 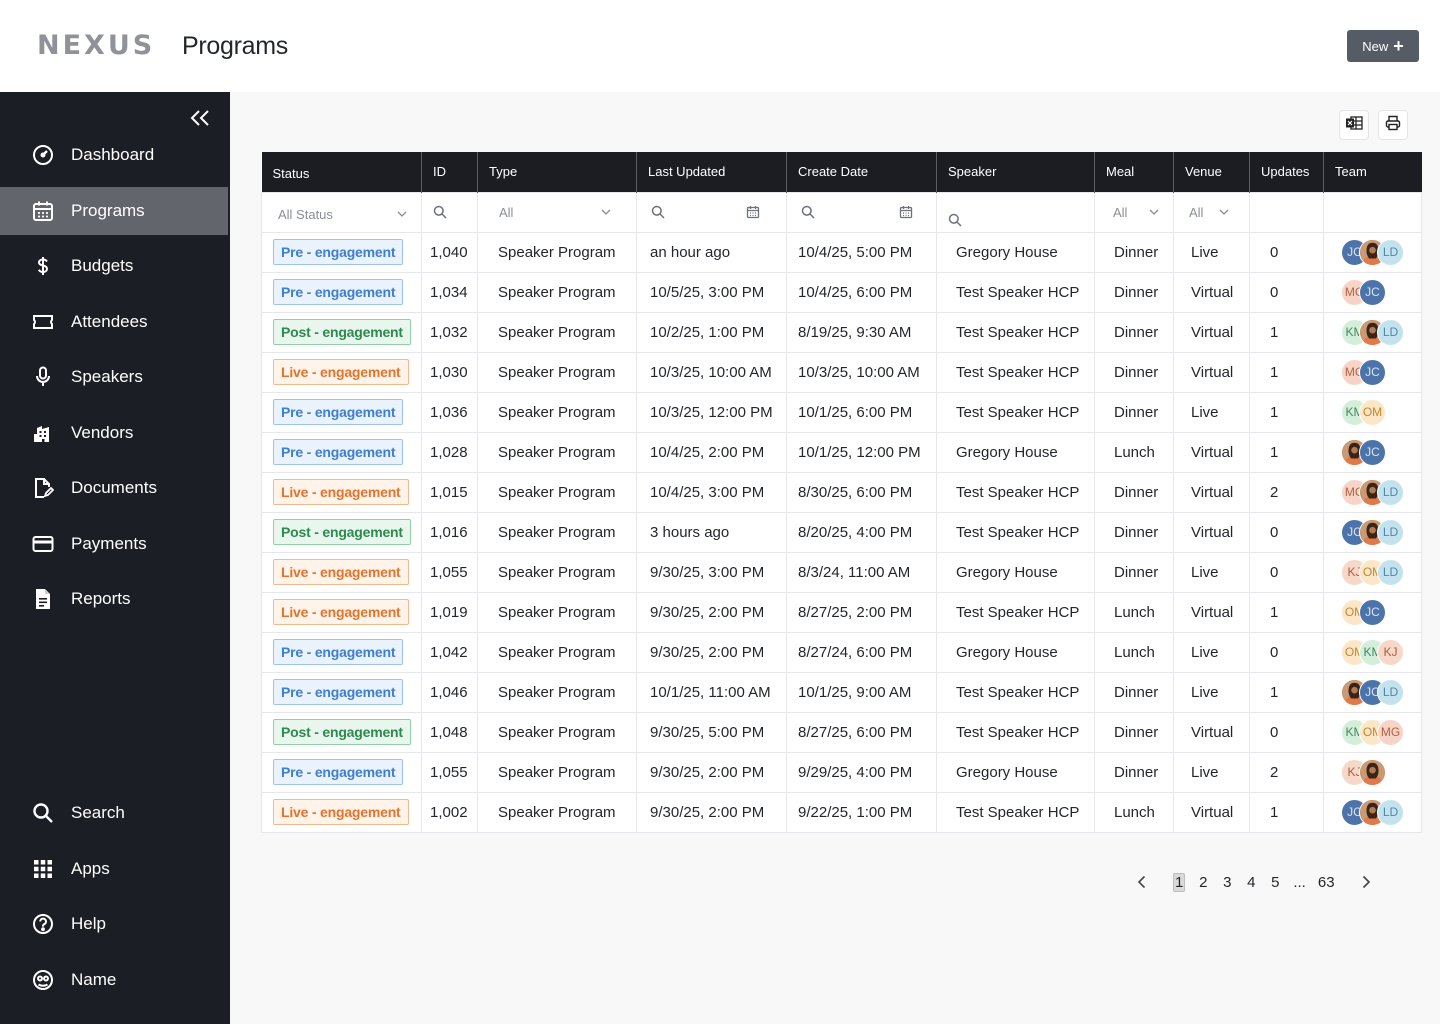 What do you see at coordinates (1326, 882) in the screenshot?
I see `page-63: 63` at bounding box center [1326, 882].